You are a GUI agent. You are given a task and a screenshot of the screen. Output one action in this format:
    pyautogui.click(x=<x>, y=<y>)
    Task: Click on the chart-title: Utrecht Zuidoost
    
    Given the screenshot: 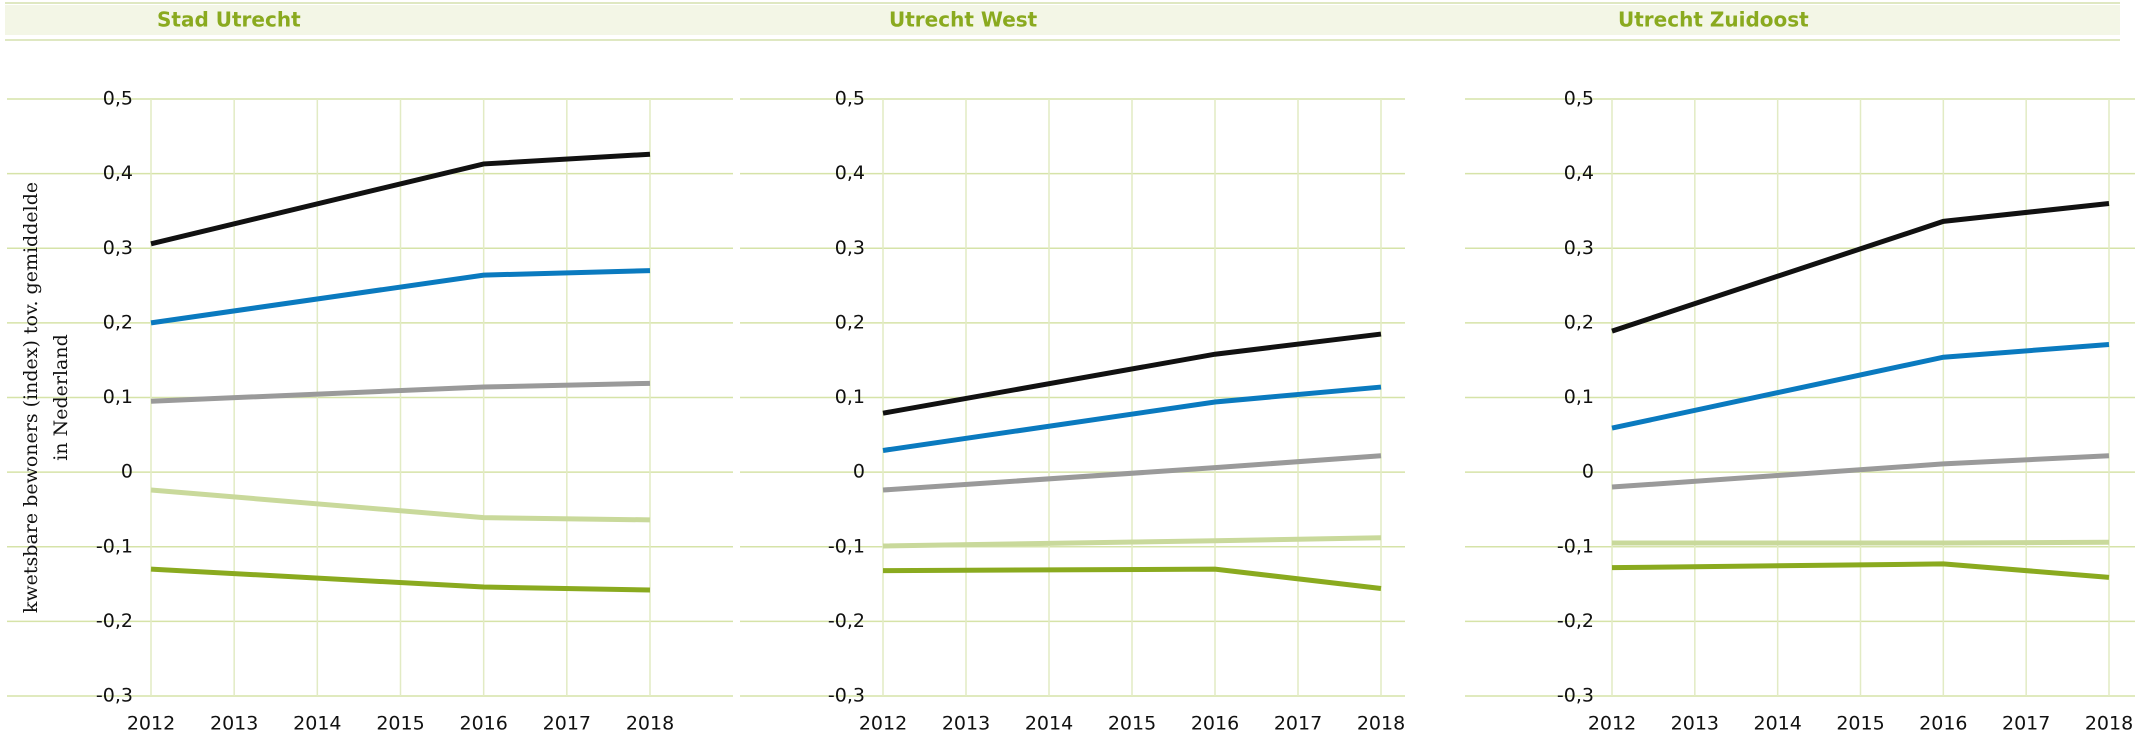 What is the action you would take?
    pyautogui.click(x=1713, y=20)
    